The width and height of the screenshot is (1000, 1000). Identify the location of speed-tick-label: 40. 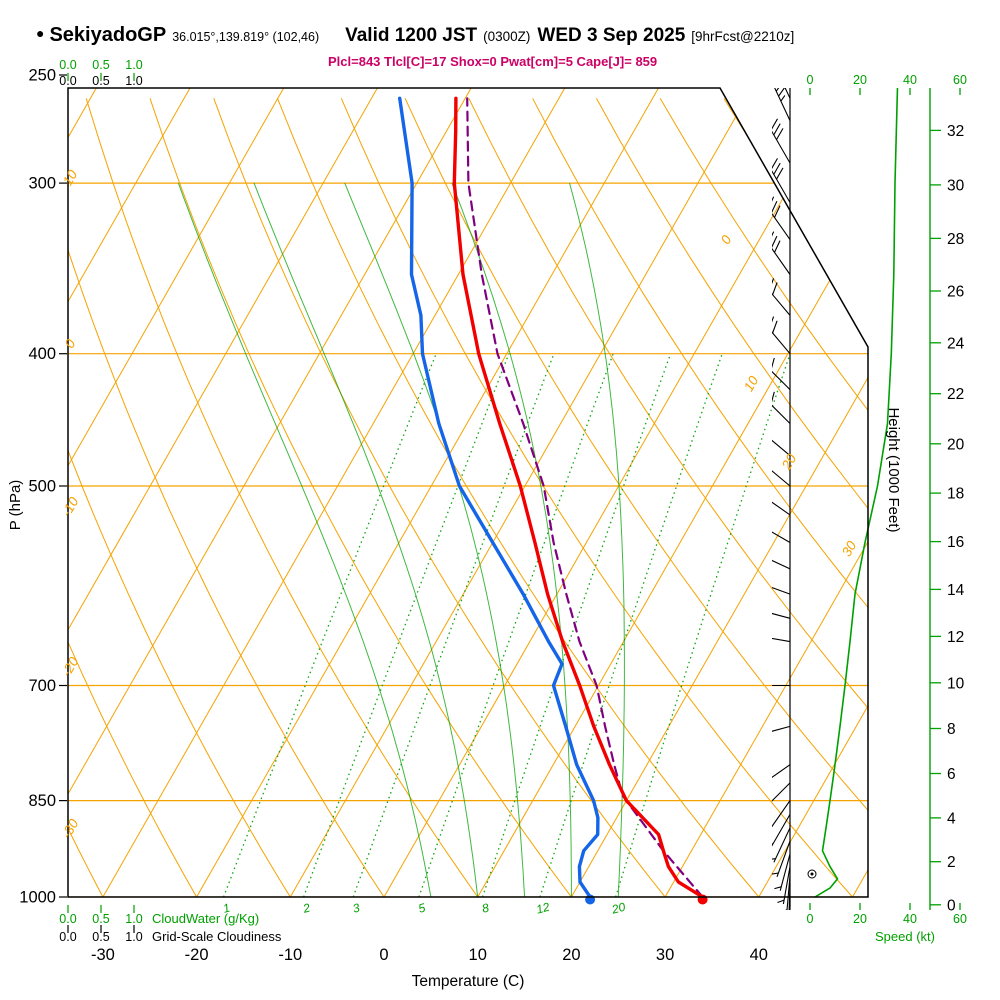
(910, 919).